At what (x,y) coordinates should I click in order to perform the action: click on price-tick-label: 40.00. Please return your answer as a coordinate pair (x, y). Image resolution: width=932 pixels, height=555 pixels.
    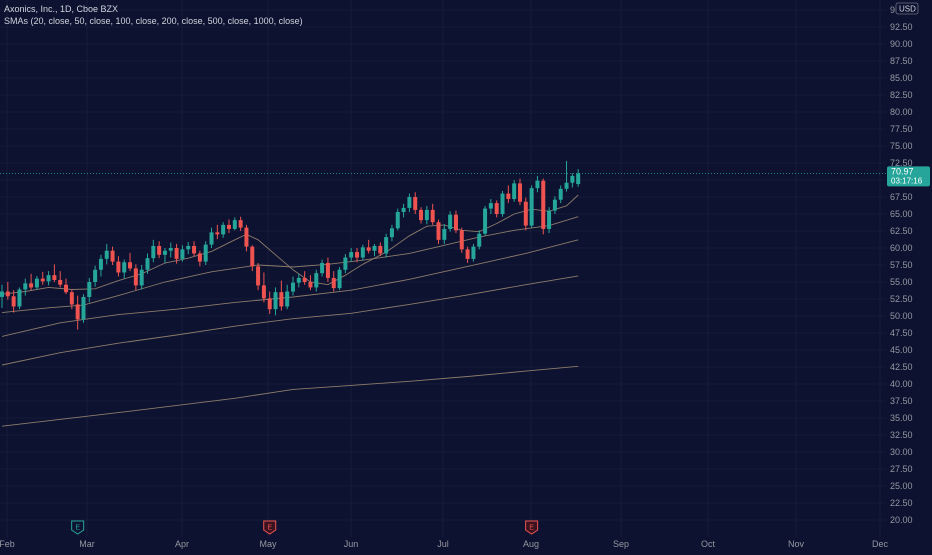
    Looking at the image, I should click on (901, 384).